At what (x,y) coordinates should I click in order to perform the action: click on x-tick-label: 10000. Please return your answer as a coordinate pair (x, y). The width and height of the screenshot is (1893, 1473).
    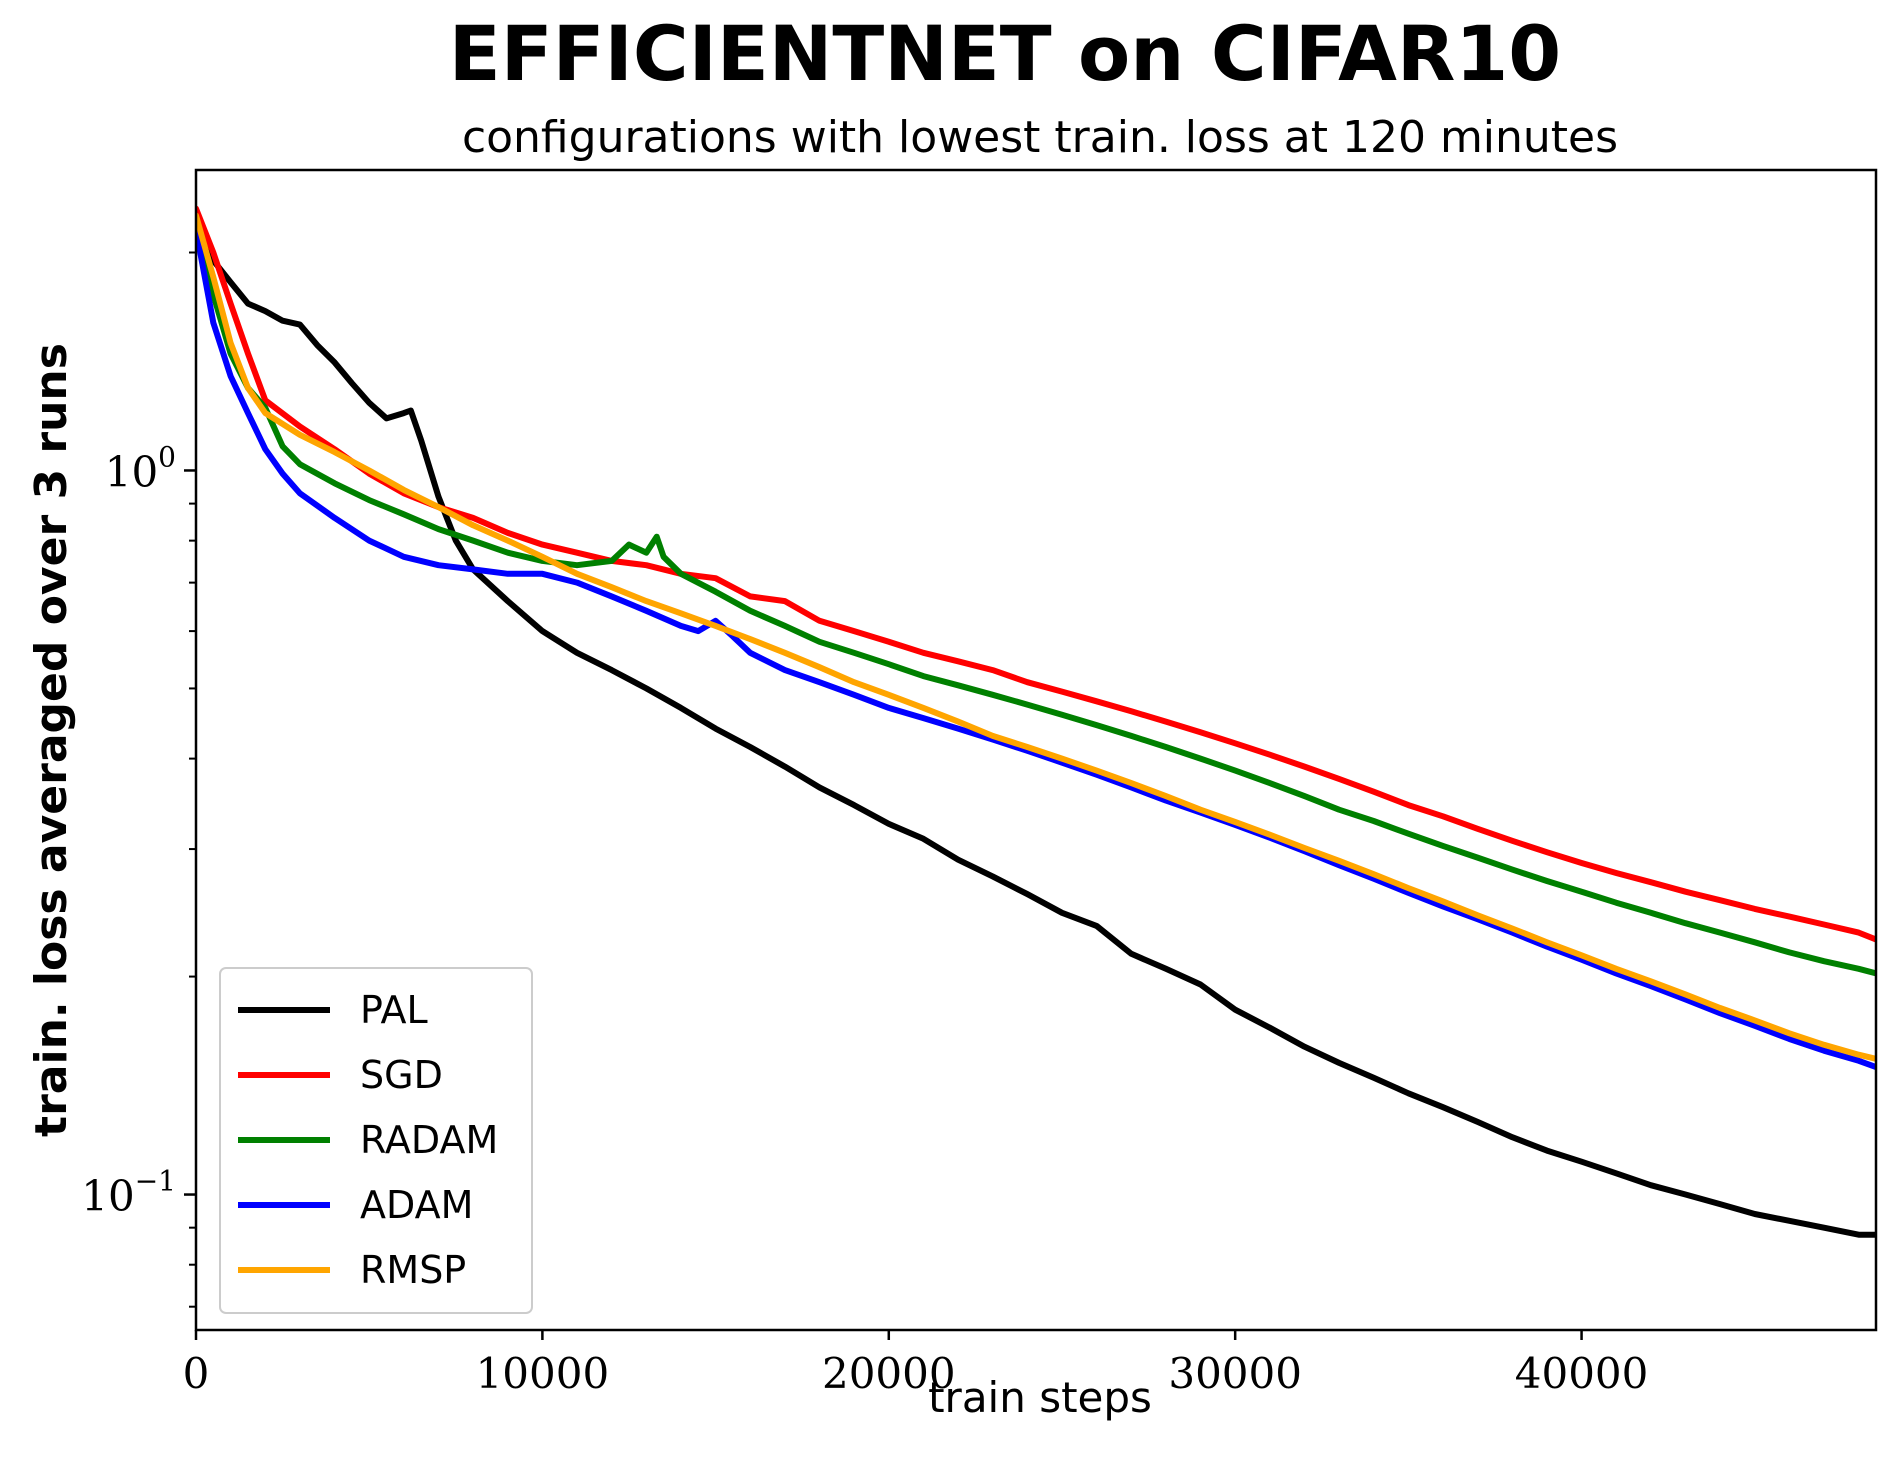
    Looking at the image, I should click on (543, 1373).